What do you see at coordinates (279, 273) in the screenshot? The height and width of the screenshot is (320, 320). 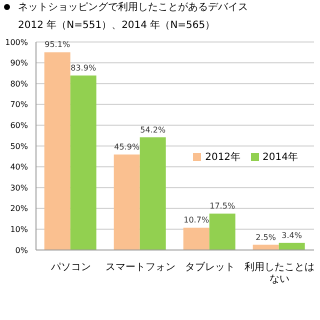 I see `x-tick-label: 利用したことはない` at bounding box center [279, 273].